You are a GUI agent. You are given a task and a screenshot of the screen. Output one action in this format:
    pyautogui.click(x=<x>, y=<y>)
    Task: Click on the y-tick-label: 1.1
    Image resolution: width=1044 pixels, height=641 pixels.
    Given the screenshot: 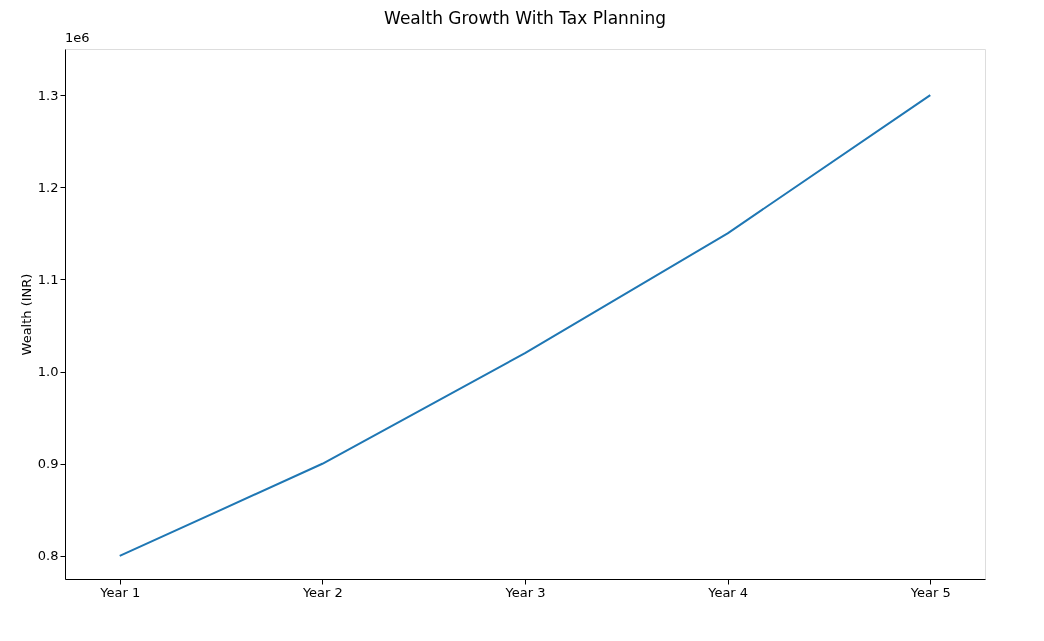 What is the action you would take?
    pyautogui.click(x=48, y=279)
    